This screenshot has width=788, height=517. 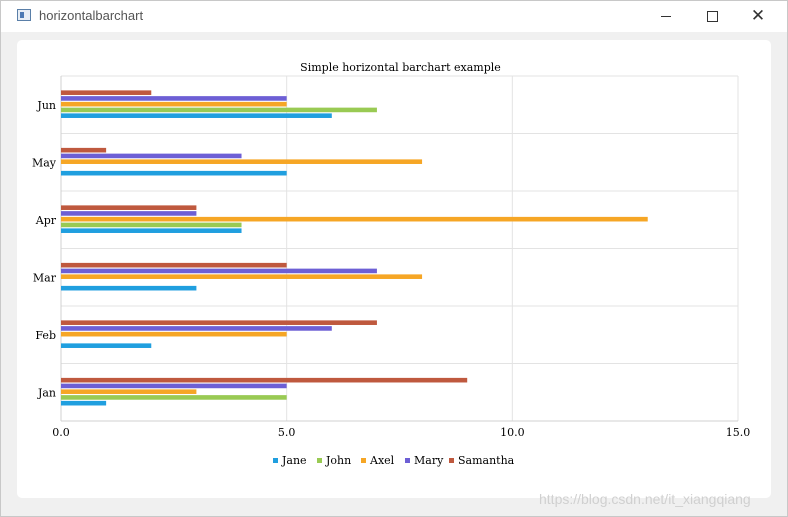 What do you see at coordinates (738, 432) in the screenshot?
I see `x-tick-label: 15.0` at bounding box center [738, 432].